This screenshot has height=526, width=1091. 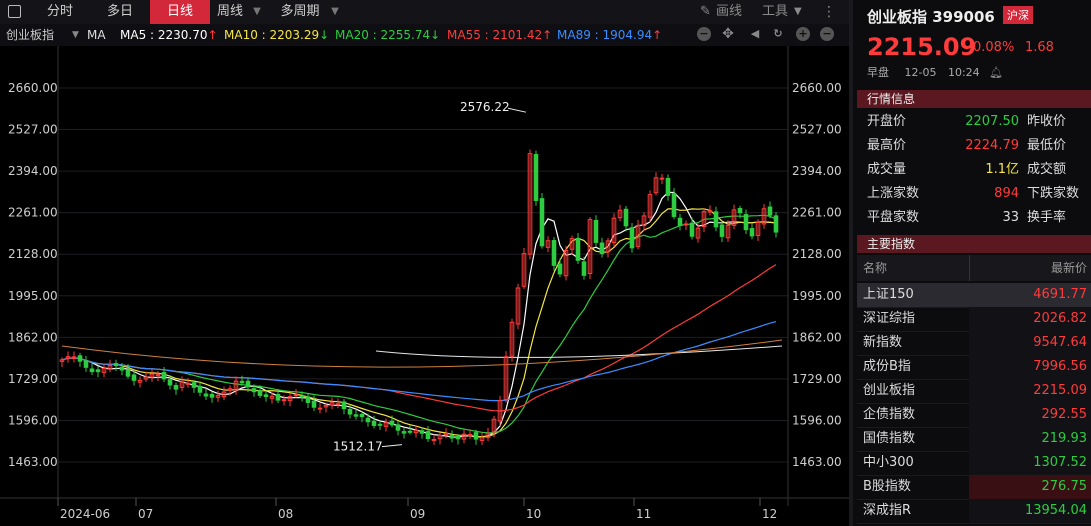 What do you see at coordinates (417, 514) in the screenshot?
I see `x-tick-label: 09` at bounding box center [417, 514].